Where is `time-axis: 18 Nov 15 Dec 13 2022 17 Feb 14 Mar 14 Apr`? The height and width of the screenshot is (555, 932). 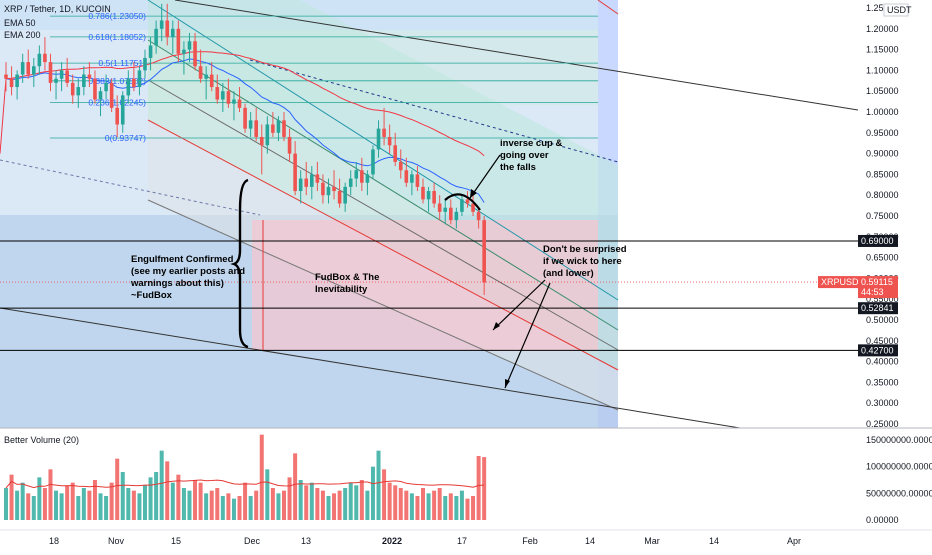 time-axis: 18 Nov 15 Dec 13 2022 17 Feb 14 Mar 14 Apr is located at coordinates (425, 541).